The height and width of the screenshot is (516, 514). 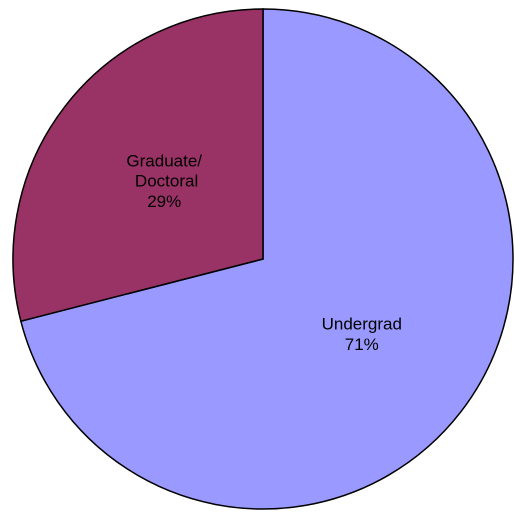 I want to click on slice-label: Graduate/ Doctoral, so click(x=164, y=171).